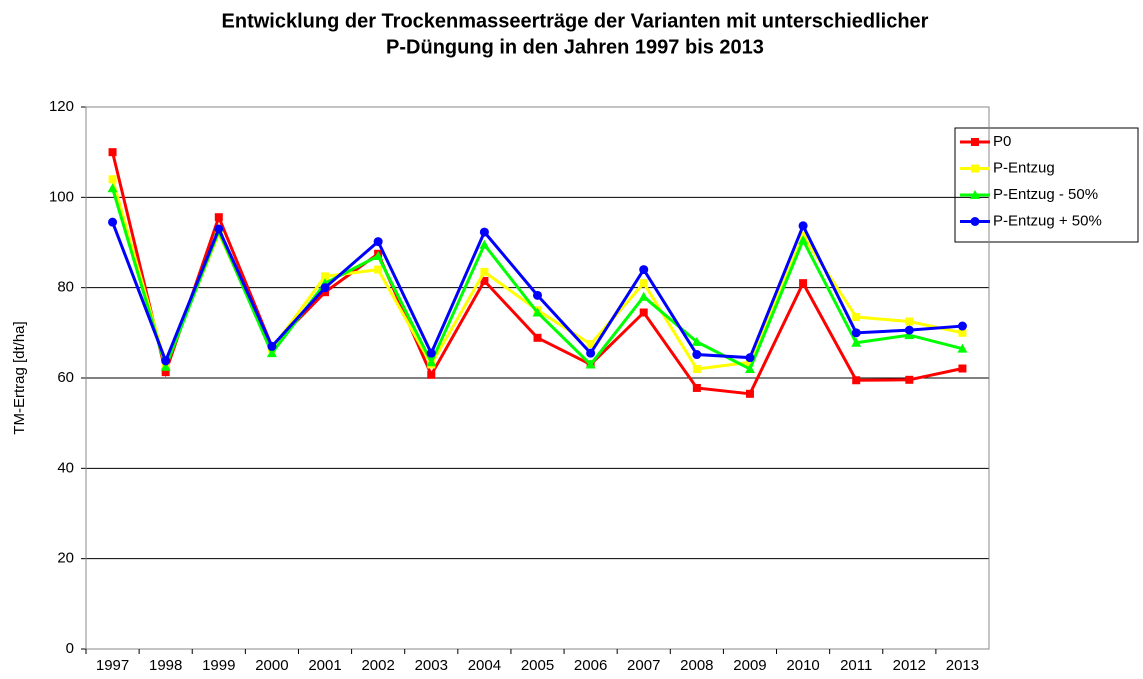  Describe the element at coordinates (537, 665) in the screenshot. I see `x-tick-label: 2005` at that location.